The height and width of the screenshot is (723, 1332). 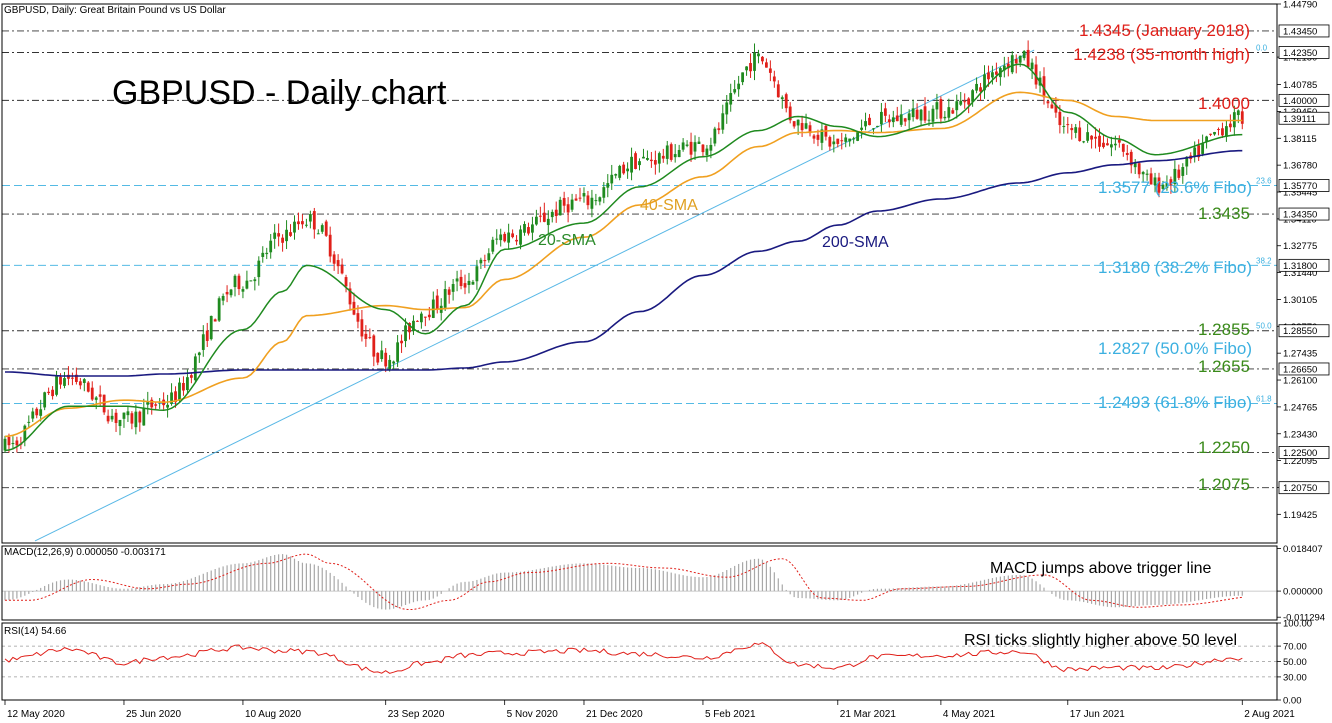 I want to click on level-label: 1.4238 (35-month high), so click(x=1161, y=54).